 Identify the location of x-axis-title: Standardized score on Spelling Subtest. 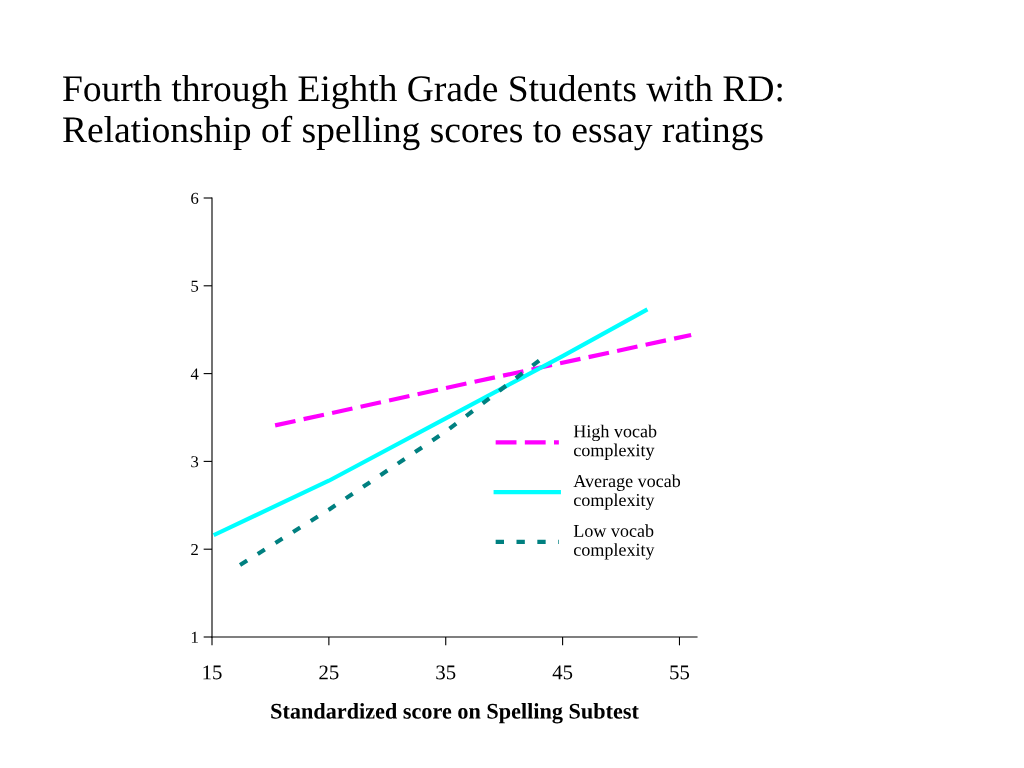
(455, 713).